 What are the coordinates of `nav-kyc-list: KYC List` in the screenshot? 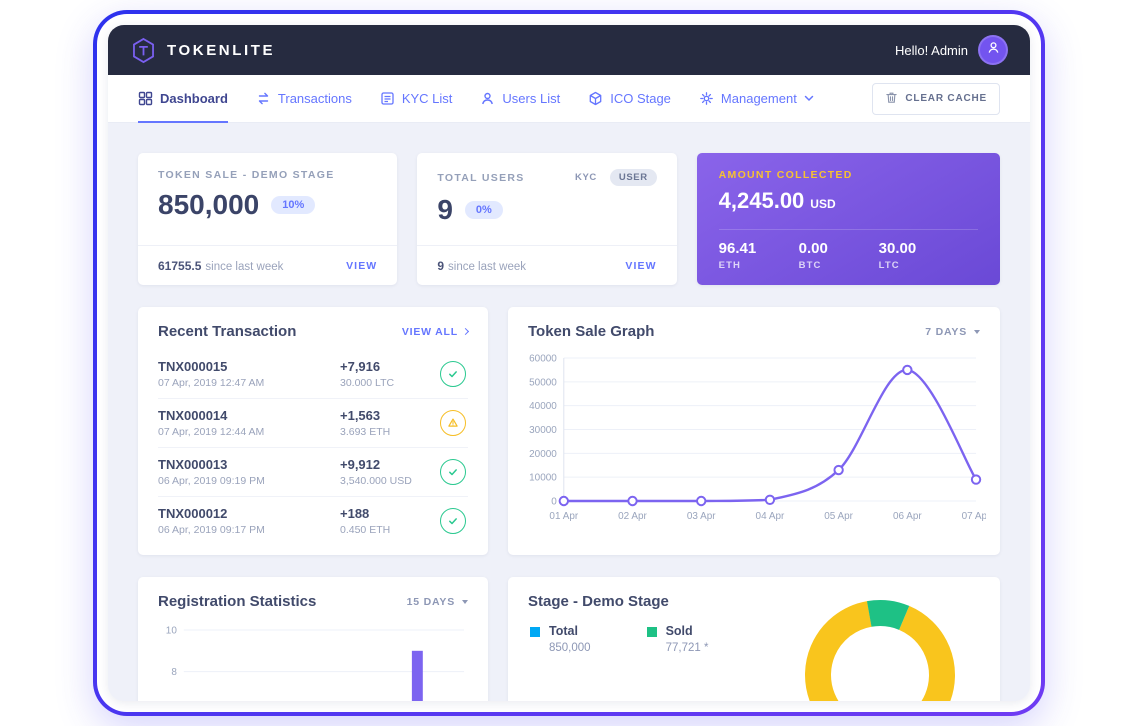 It's located at (416, 98).